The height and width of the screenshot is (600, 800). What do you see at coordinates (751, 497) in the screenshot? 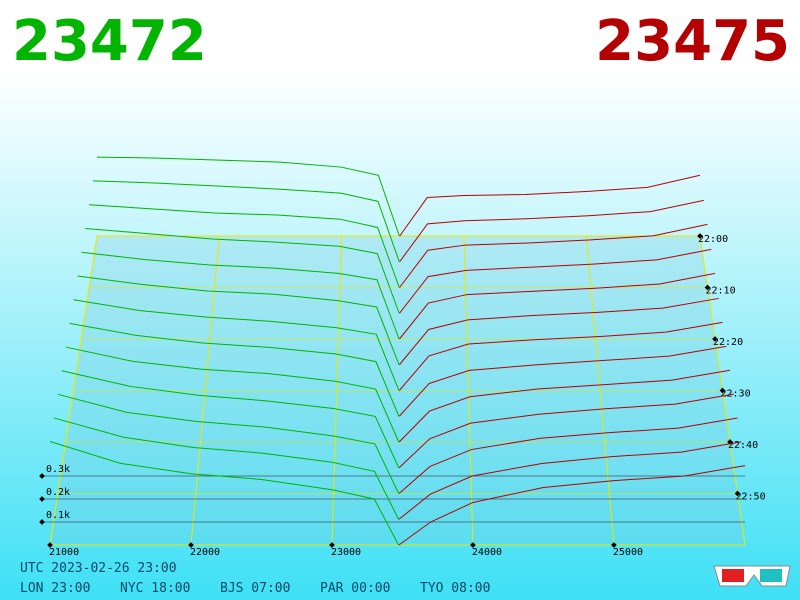
I see `time-tick-label: 22:50` at bounding box center [751, 497].